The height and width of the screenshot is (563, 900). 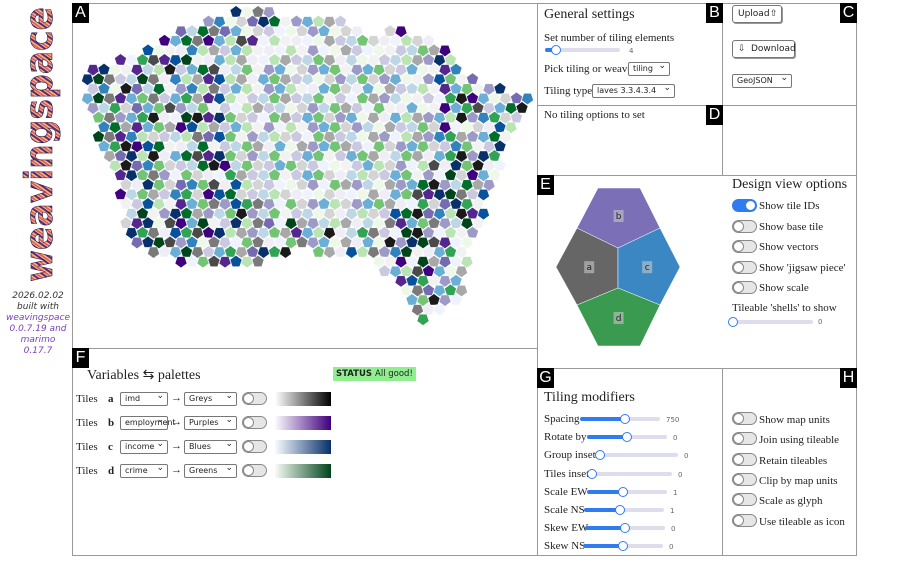 I want to click on select: imd, so click(x=144, y=398).